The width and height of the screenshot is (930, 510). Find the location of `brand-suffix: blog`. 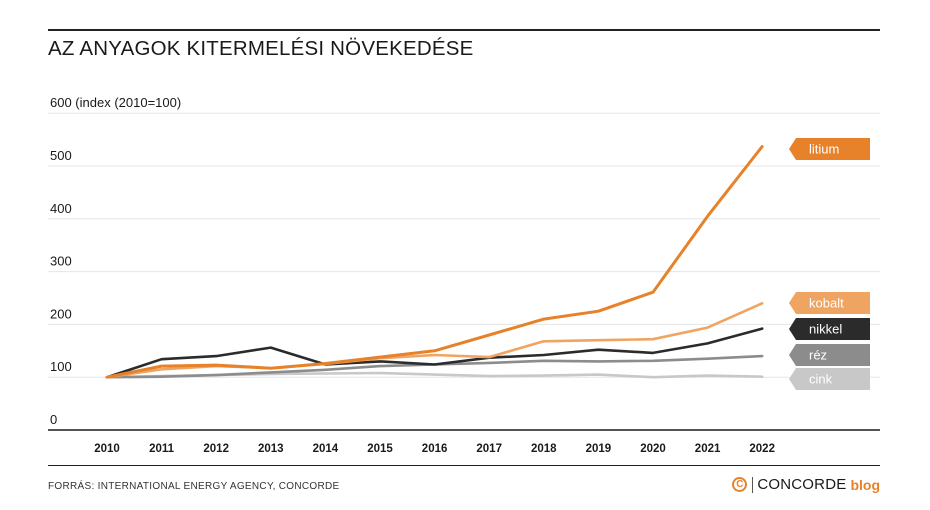

brand-suffix: blog is located at coordinates (865, 484).